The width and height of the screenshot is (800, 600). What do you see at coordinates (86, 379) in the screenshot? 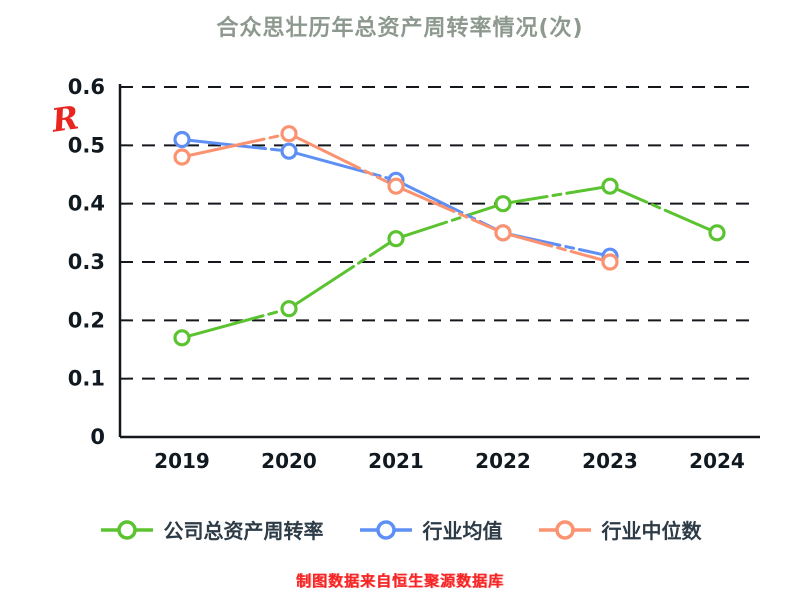
I see `y-tick-label: 0.1` at bounding box center [86, 379].